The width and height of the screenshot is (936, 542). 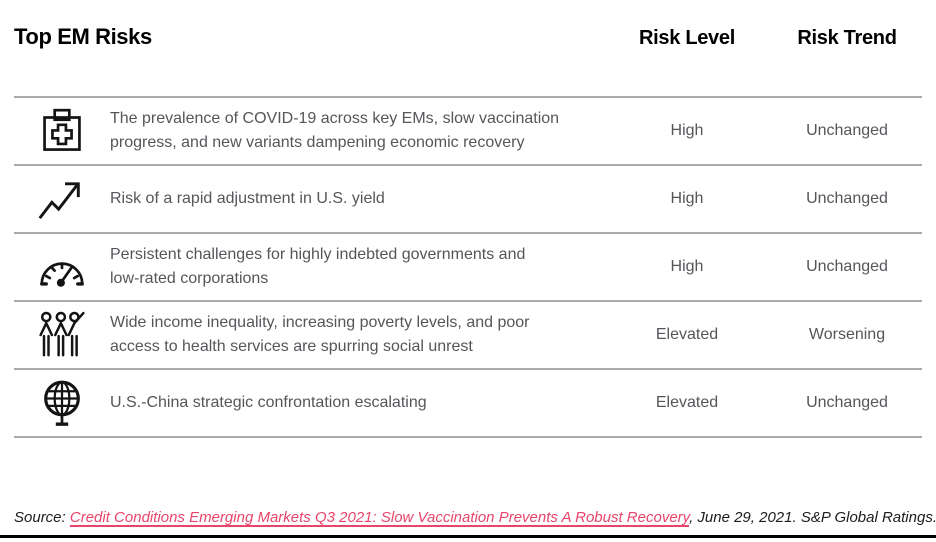 I want to click on globe-icon, so click(x=62, y=403).